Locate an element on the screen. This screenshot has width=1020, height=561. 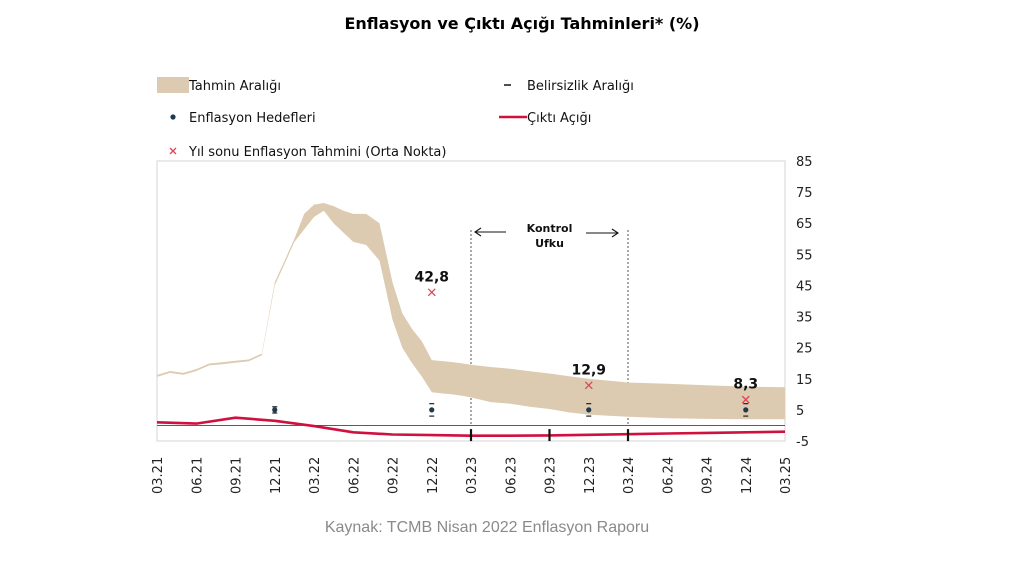
legend-band-label: Tahmin Aralığı is located at coordinates (234, 86).